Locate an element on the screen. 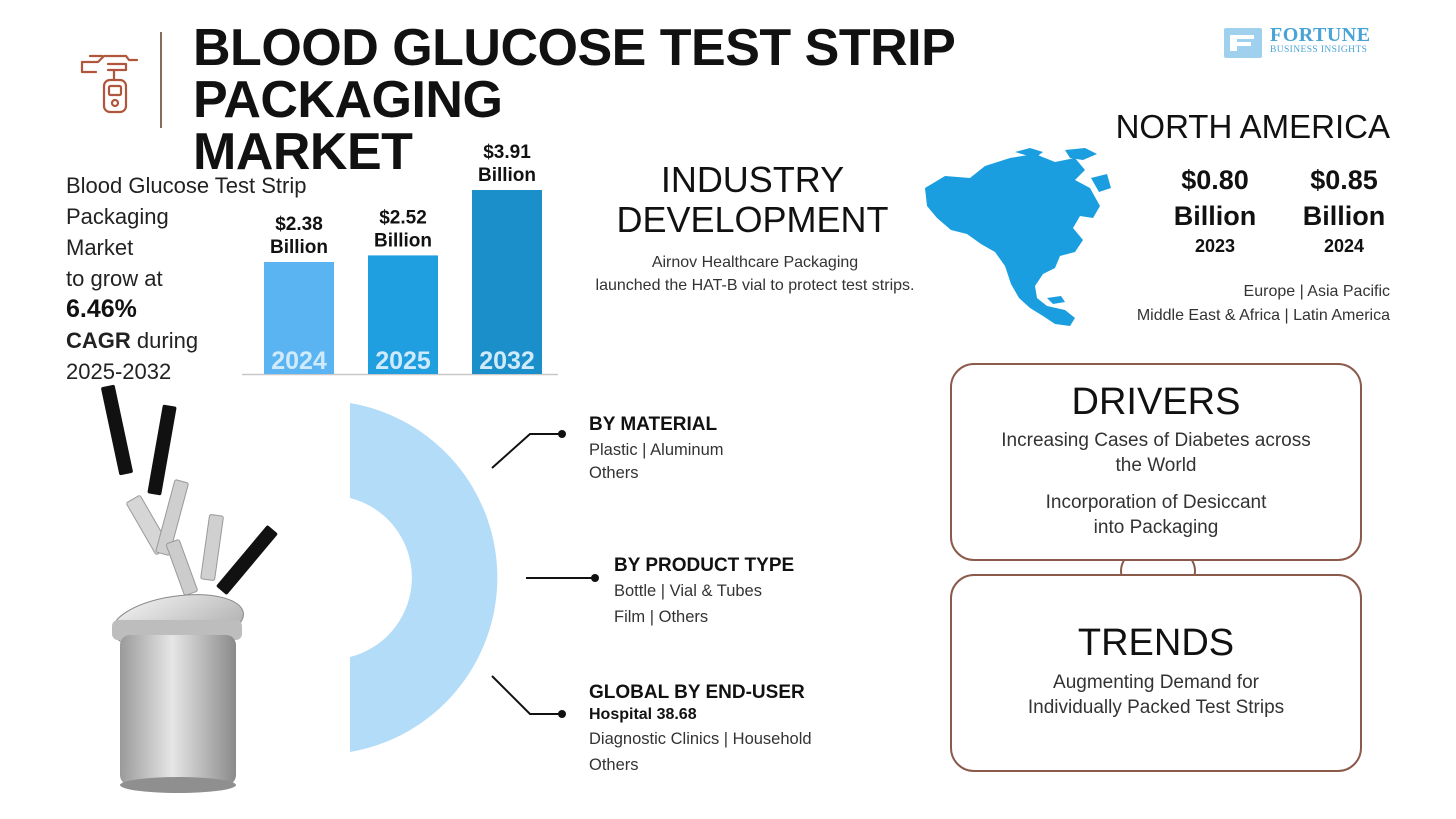 This screenshot has height=819, width=1456. material-title: BY MATERIAL is located at coordinates (653, 424).